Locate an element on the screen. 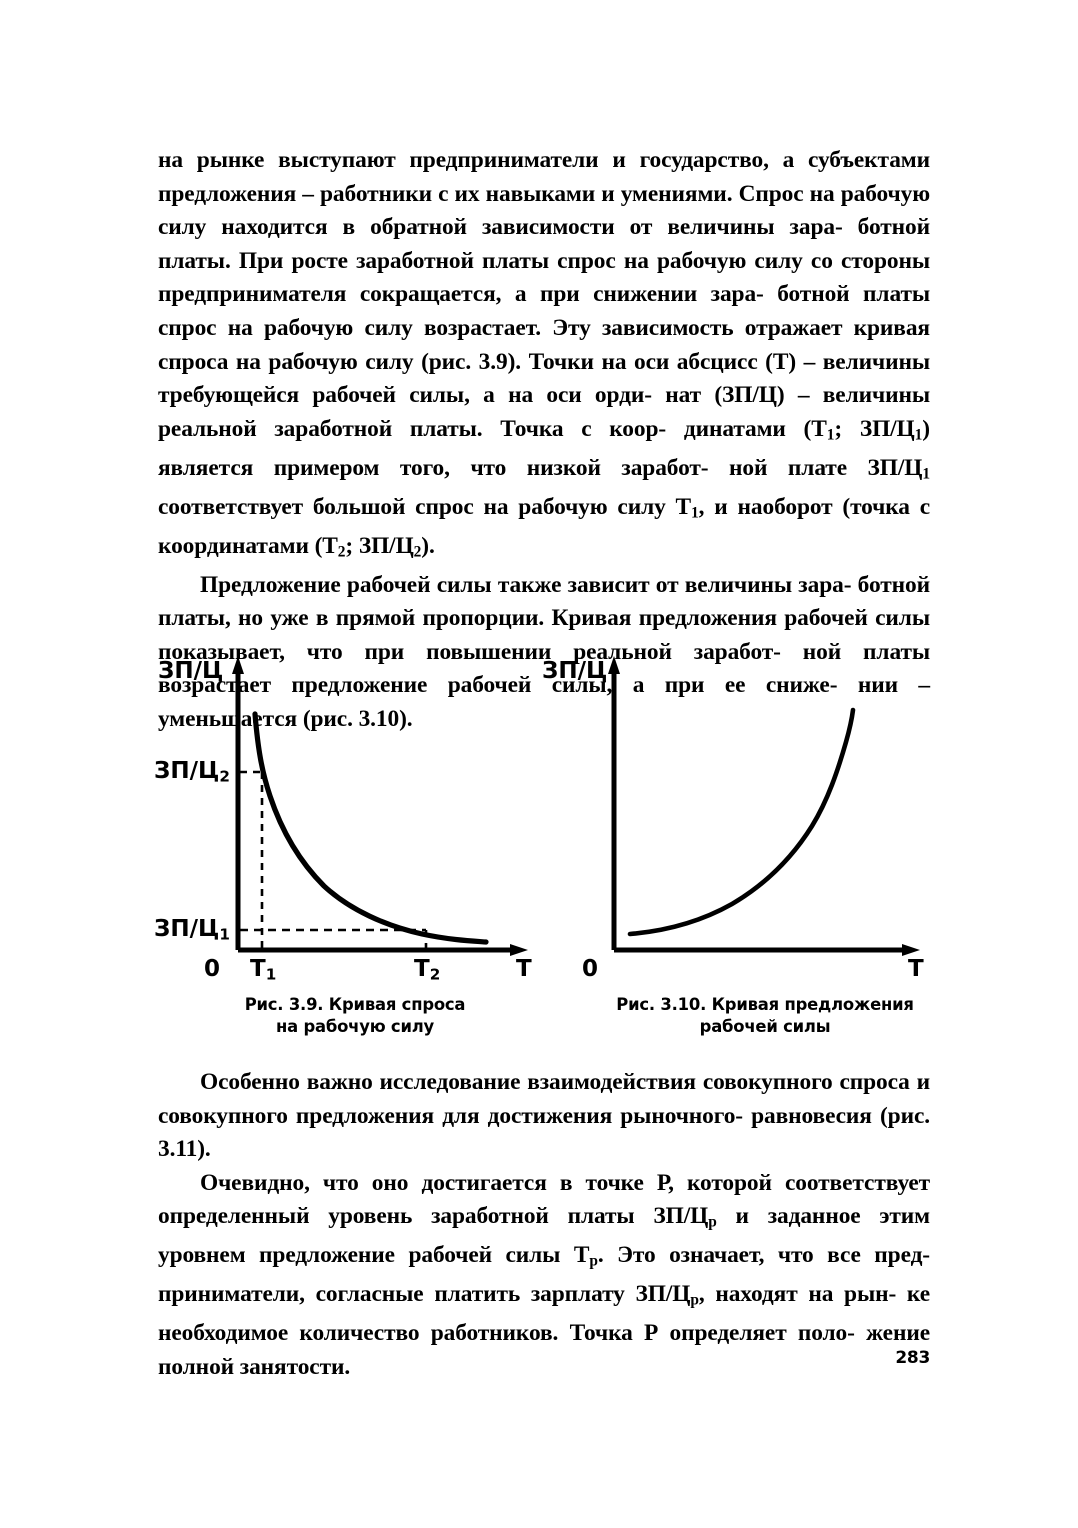  figure-3-10-caption-line1: Рис. 3.10. Кривая предложения is located at coordinates (765, 1004).